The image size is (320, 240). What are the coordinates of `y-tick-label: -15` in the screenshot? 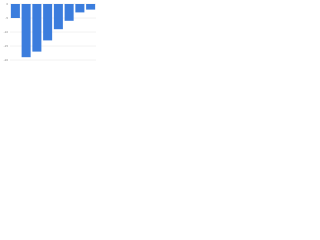 It's located at (6, 46).